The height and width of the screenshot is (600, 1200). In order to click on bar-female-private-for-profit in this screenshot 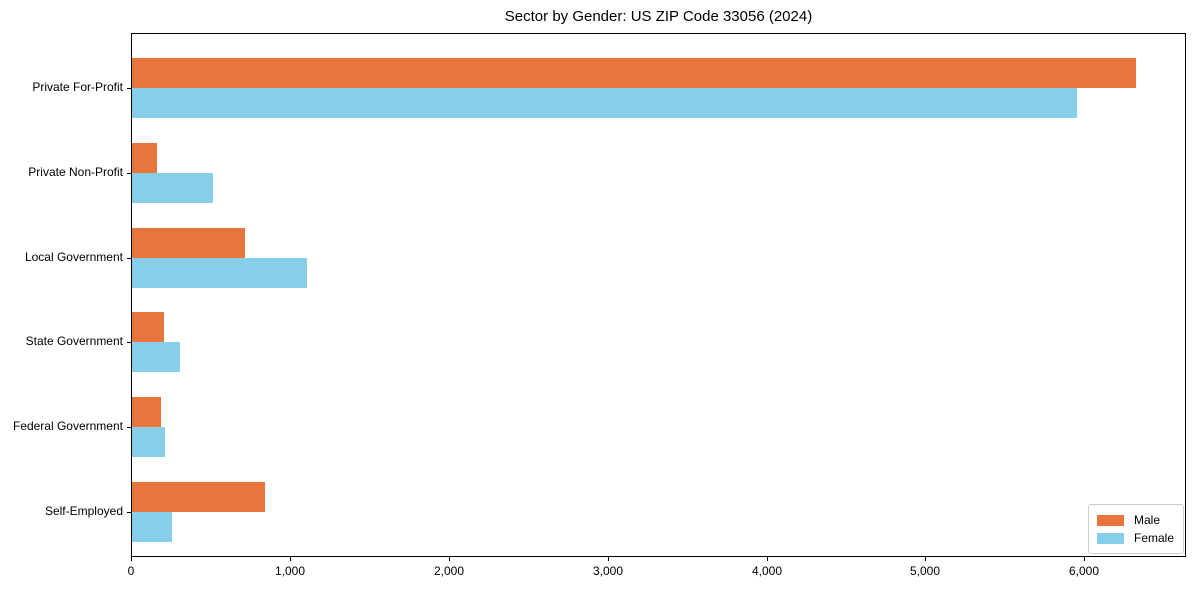, I will do `click(604, 103)`.